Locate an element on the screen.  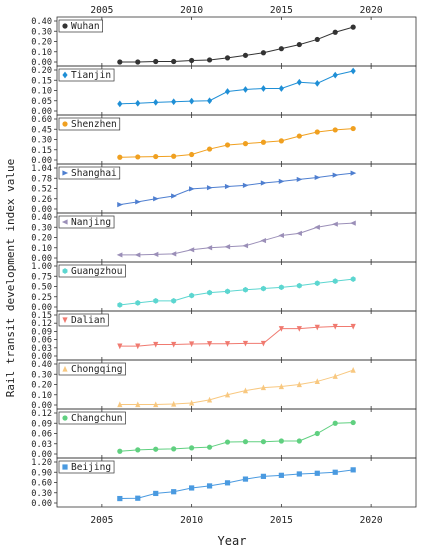
series-line-nanjing is located at coordinates (236, 239).